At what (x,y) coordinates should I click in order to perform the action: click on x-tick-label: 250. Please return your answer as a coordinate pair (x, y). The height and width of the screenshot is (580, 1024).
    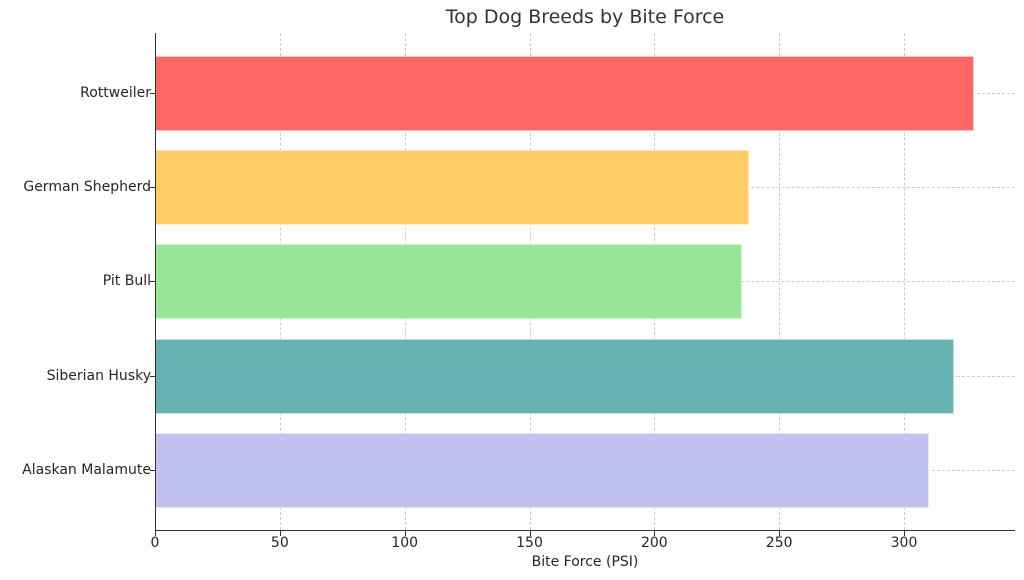
    Looking at the image, I should click on (779, 543).